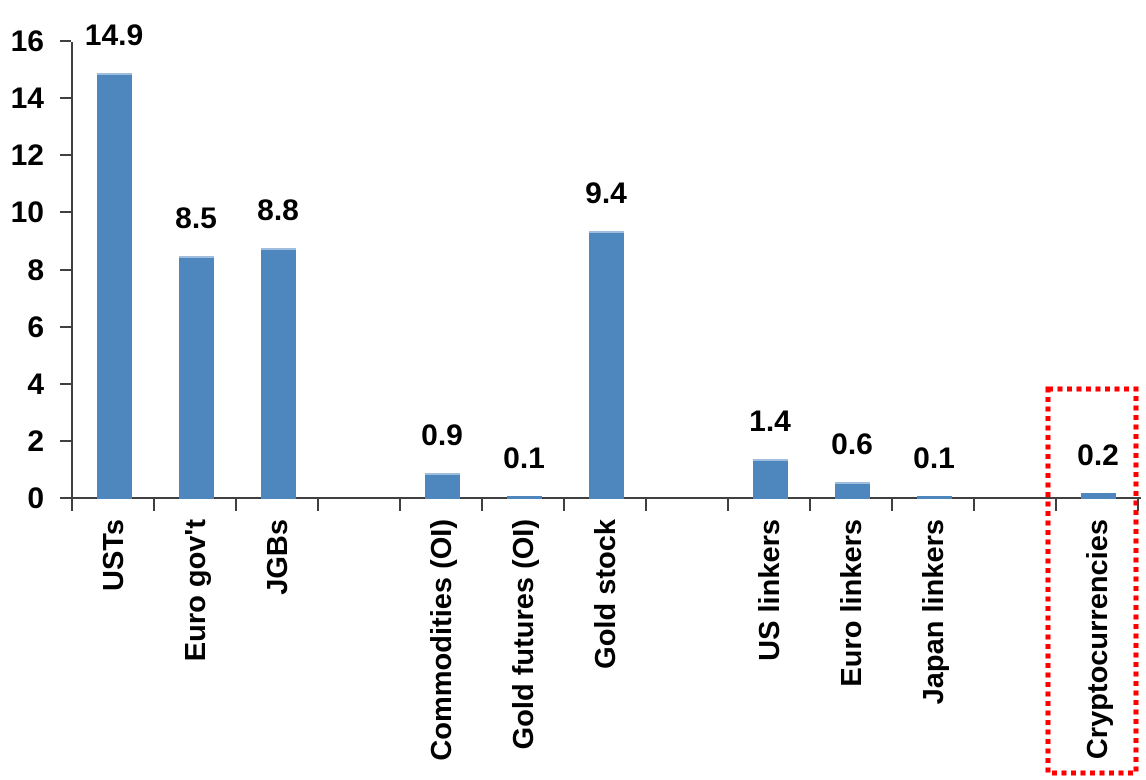 The height and width of the screenshot is (780, 1146). What do you see at coordinates (27, 213) in the screenshot?
I see `y-axis-tick-label: 10` at bounding box center [27, 213].